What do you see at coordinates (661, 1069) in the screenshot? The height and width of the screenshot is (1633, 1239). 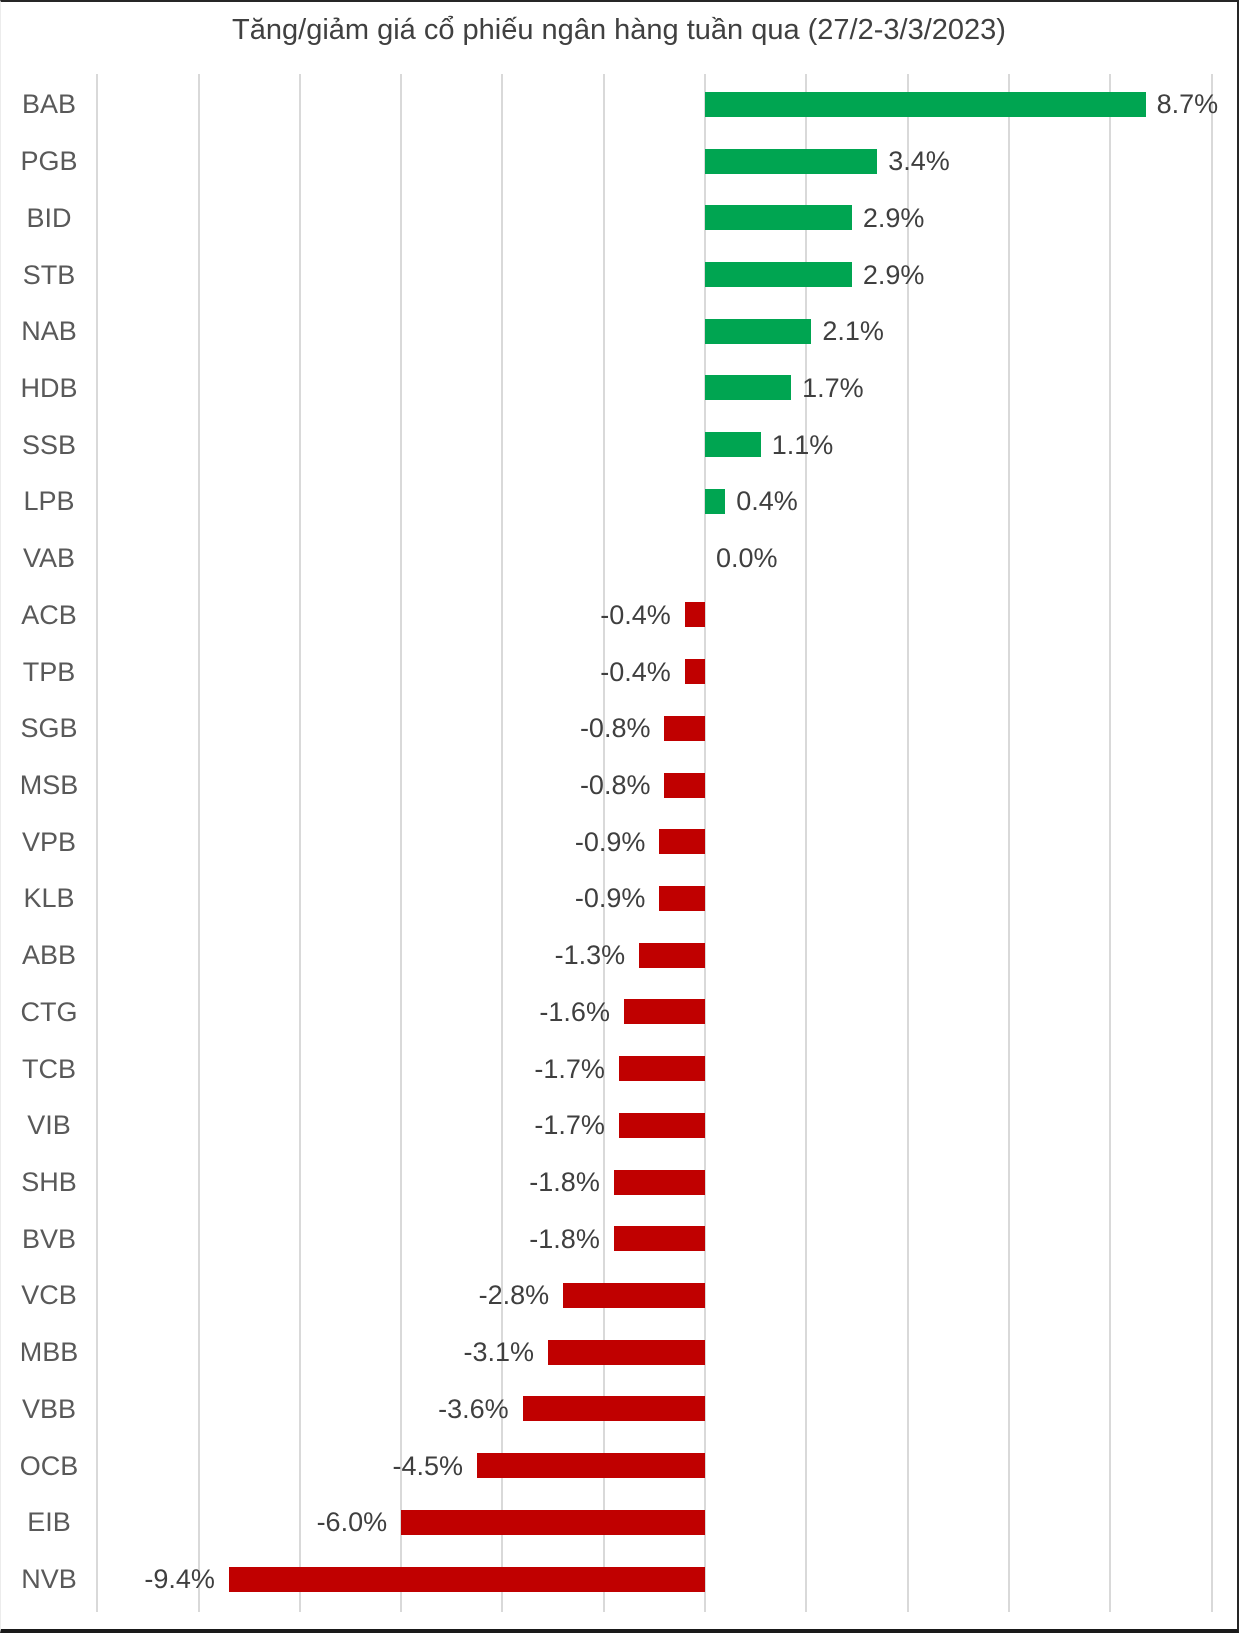 I see `bar-negative-tcb` at bounding box center [661, 1069].